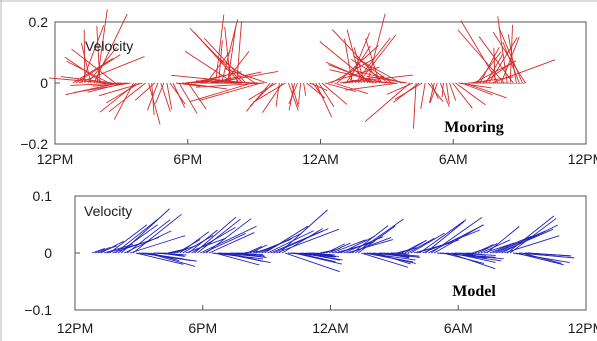 This screenshot has width=597, height=341. I want to click on x-tick-label: 6AM, so click(453, 159).